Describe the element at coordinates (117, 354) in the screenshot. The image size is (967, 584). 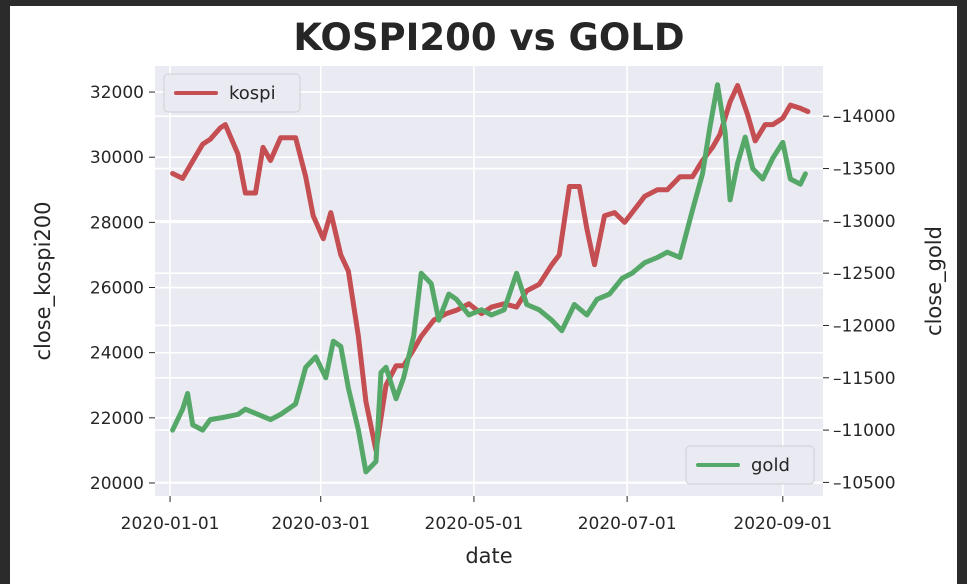
I see `left-y-tick-label: 24000` at that location.